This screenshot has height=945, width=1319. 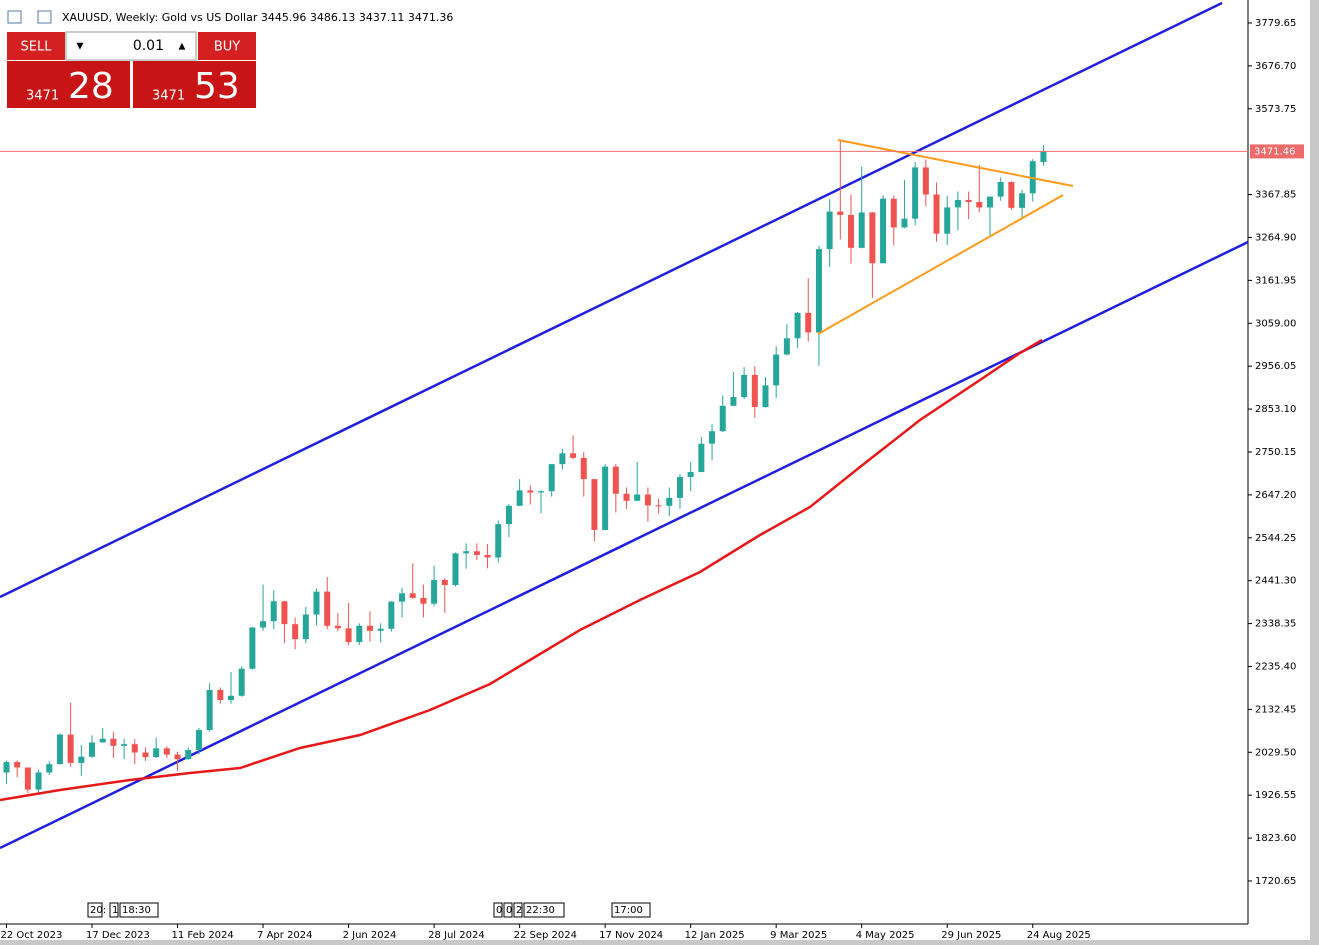 I want to click on price-label: 3471.46, so click(x=1274, y=151).